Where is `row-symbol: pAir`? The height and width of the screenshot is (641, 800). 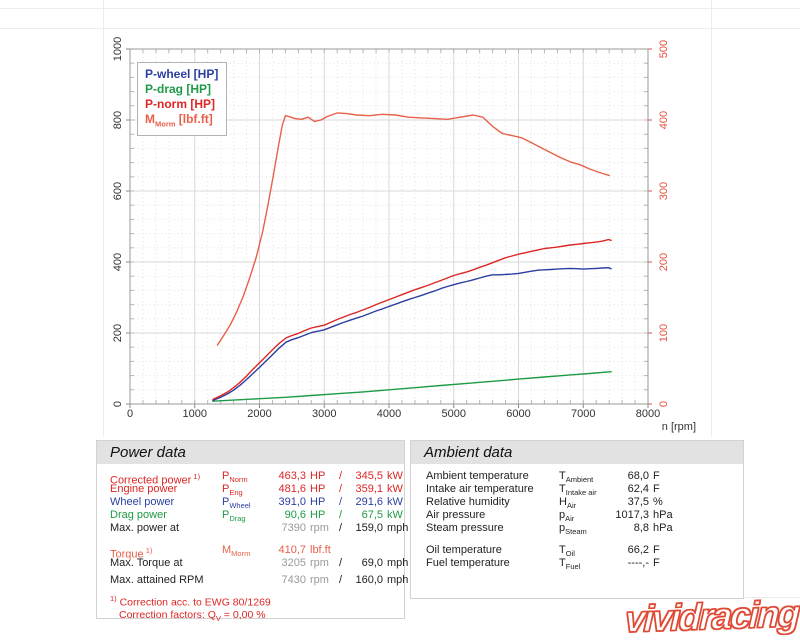
row-symbol: pAir is located at coordinates (567, 516).